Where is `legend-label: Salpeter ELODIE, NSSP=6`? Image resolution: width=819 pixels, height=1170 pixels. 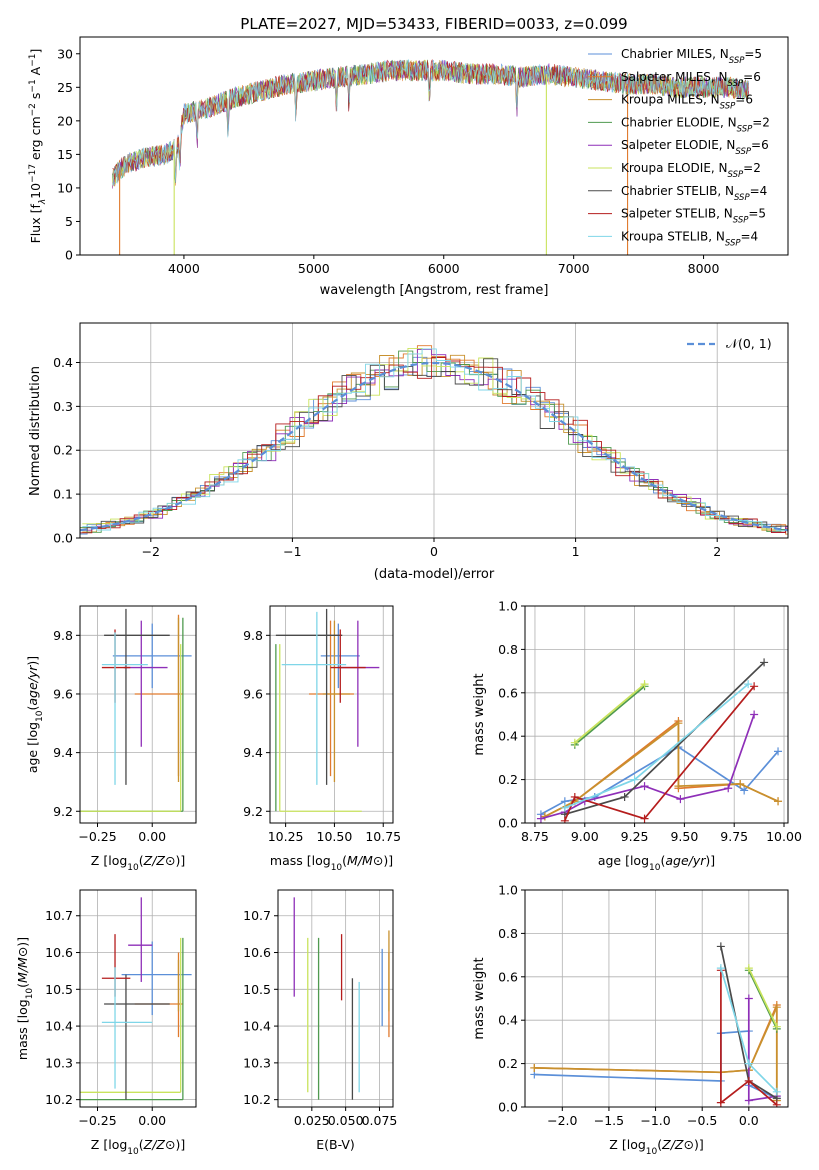
legend-label: Salpeter ELODIE, NSSP=6 is located at coordinates (695, 147).